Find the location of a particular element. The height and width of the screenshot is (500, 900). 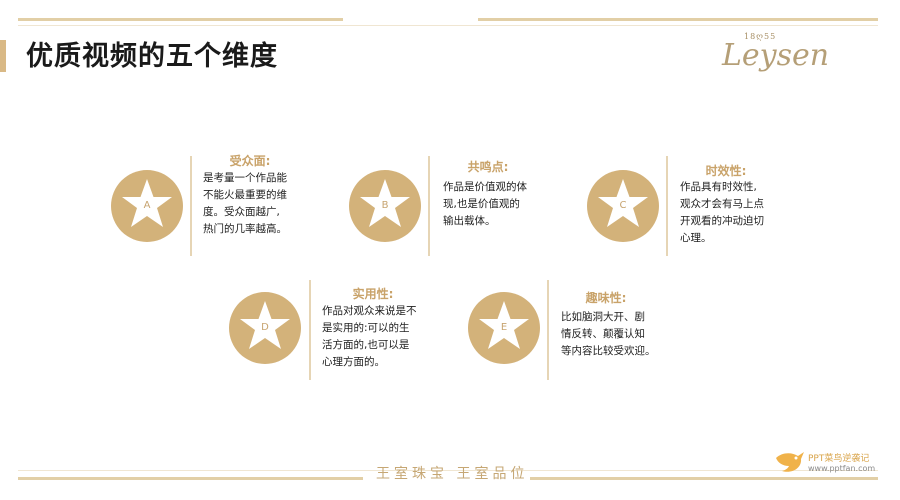

logo-year: 18ღ55 is located at coordinates (760, 36).